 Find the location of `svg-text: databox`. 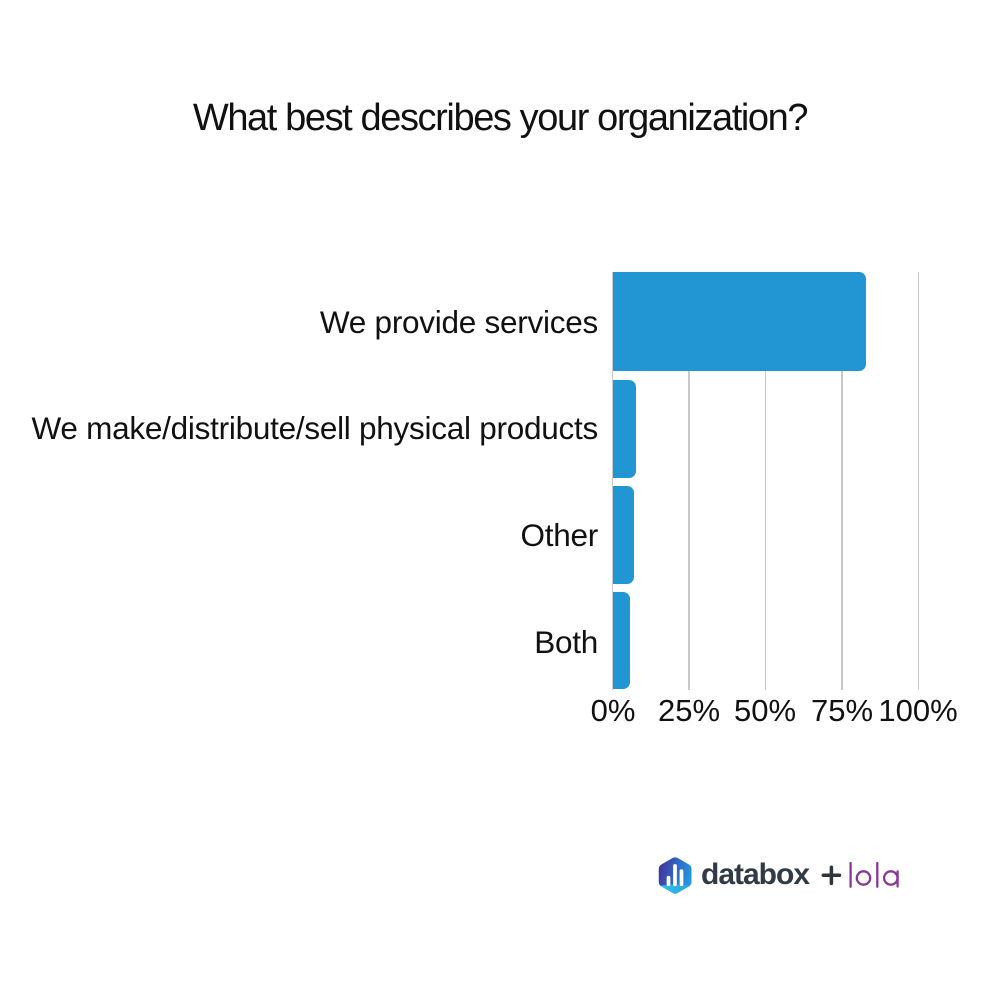

svg-text: databox is located at coordinates (755, 874).